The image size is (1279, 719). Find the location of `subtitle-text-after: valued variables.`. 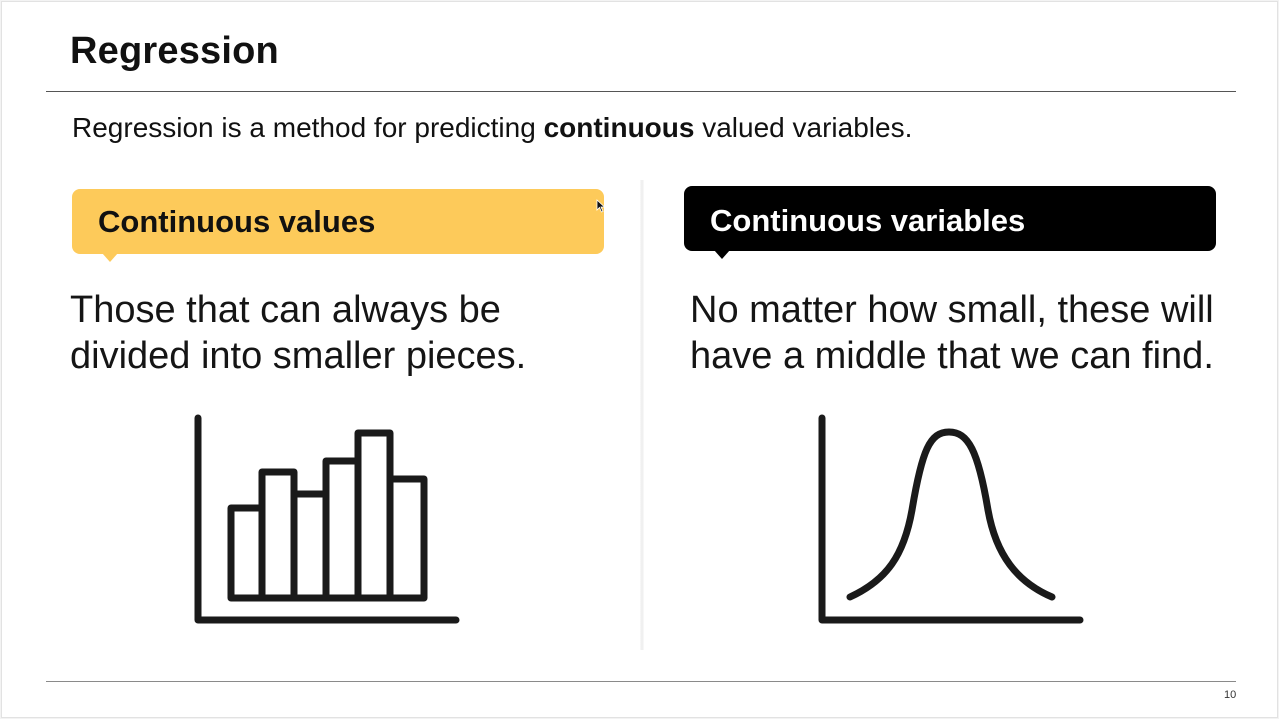

subtitle-text-after: valued variables. is located at coordinates (803, 127).